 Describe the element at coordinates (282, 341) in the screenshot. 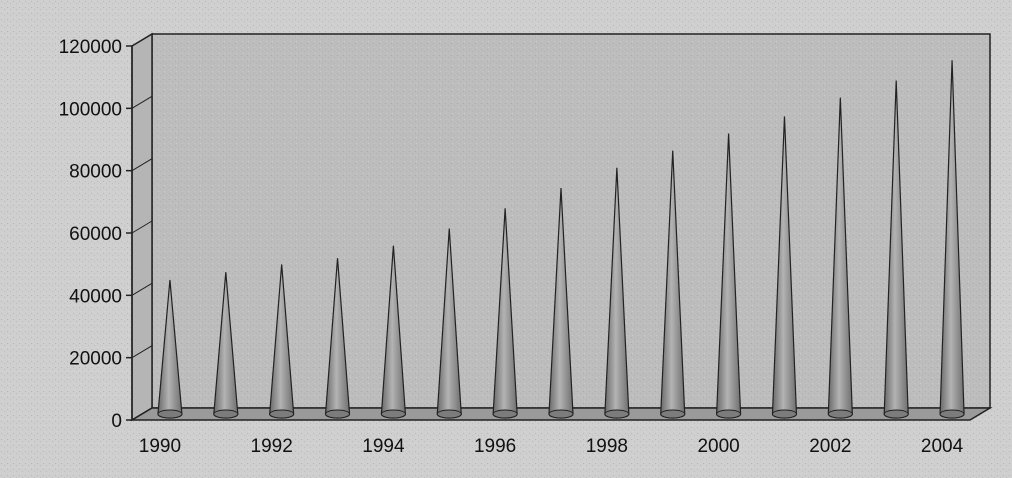

I see `cone-1992` at that location.